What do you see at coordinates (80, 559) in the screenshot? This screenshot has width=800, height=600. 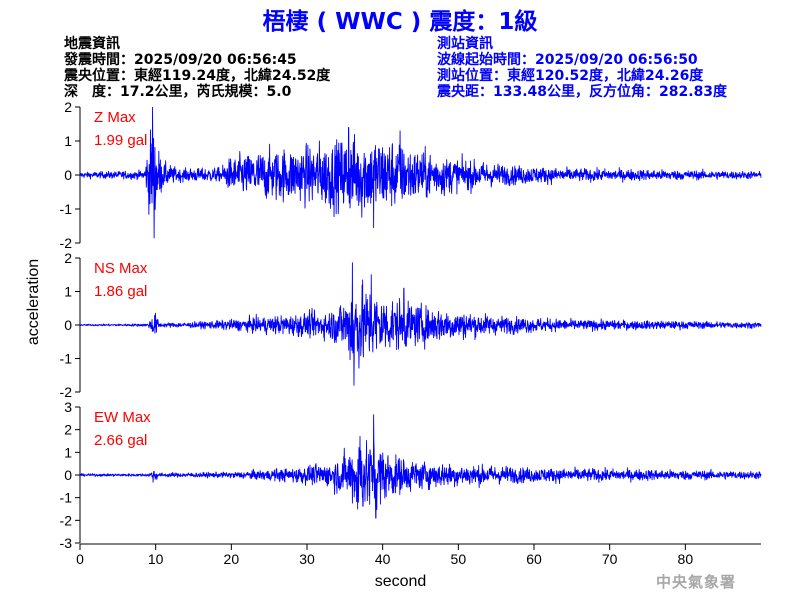 I see `x-tick-label: 0` at bounding box center [80, 559].